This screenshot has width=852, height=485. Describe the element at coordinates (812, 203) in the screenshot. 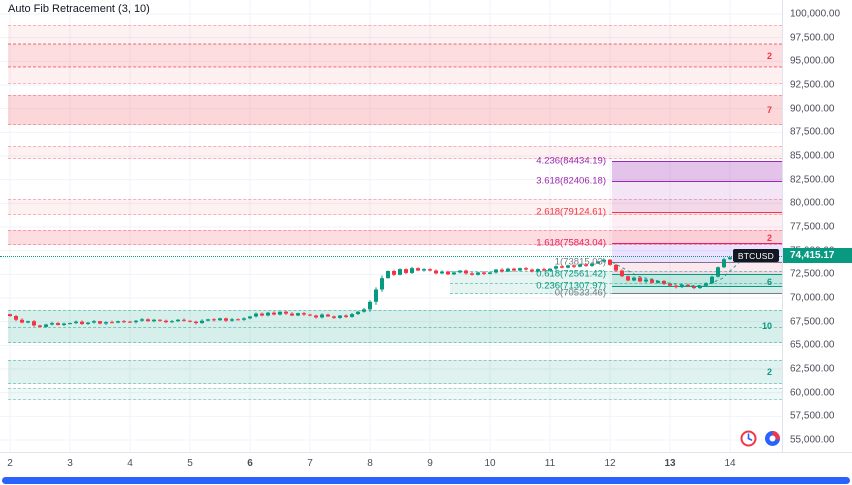

I see `price-axis-label: 80,000.00` at that location.